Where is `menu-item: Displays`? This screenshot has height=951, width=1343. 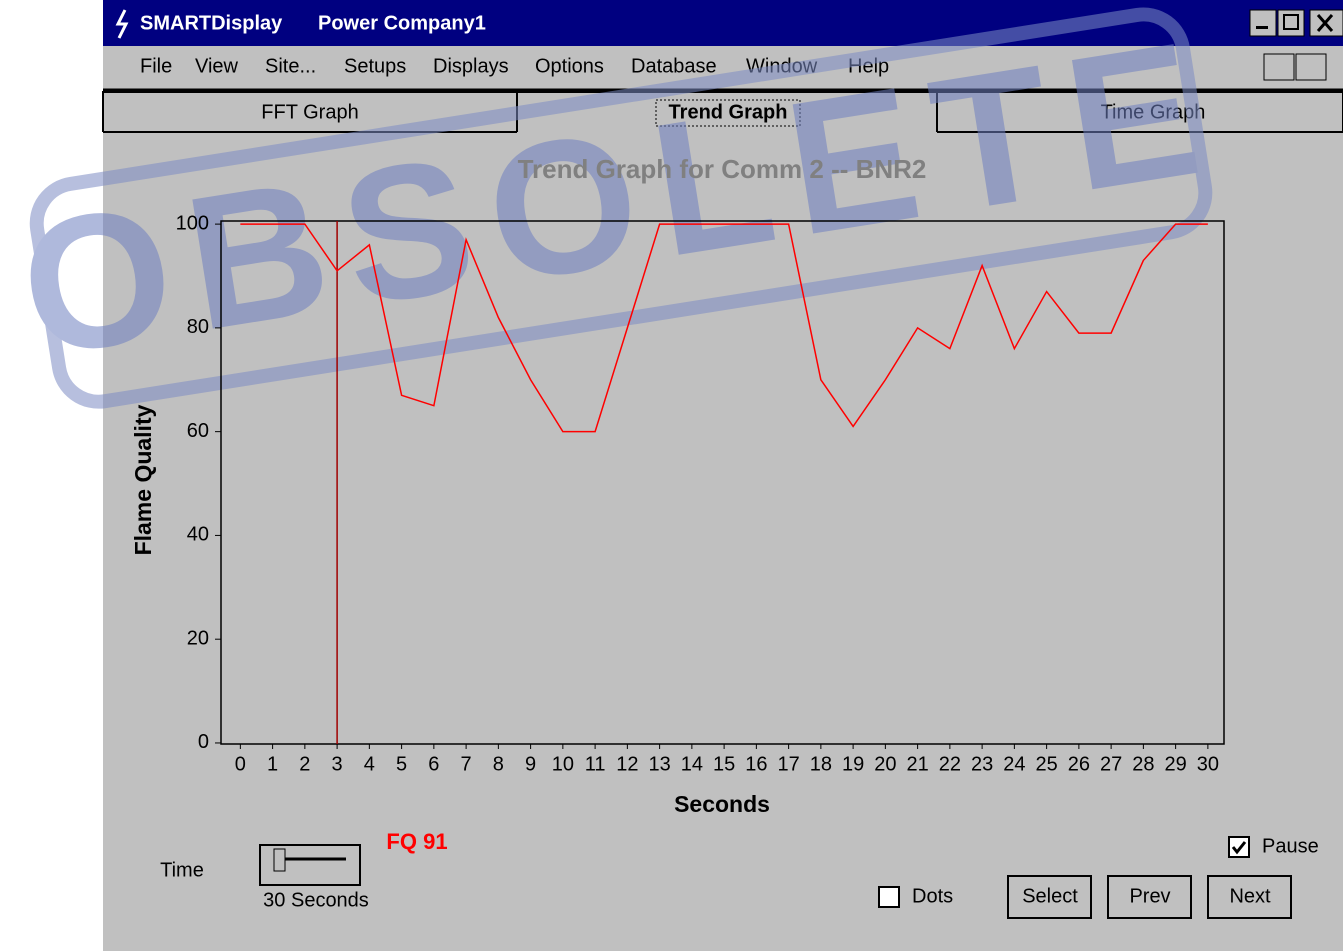
menu-item: Displays is located at coordinates (471, 66).